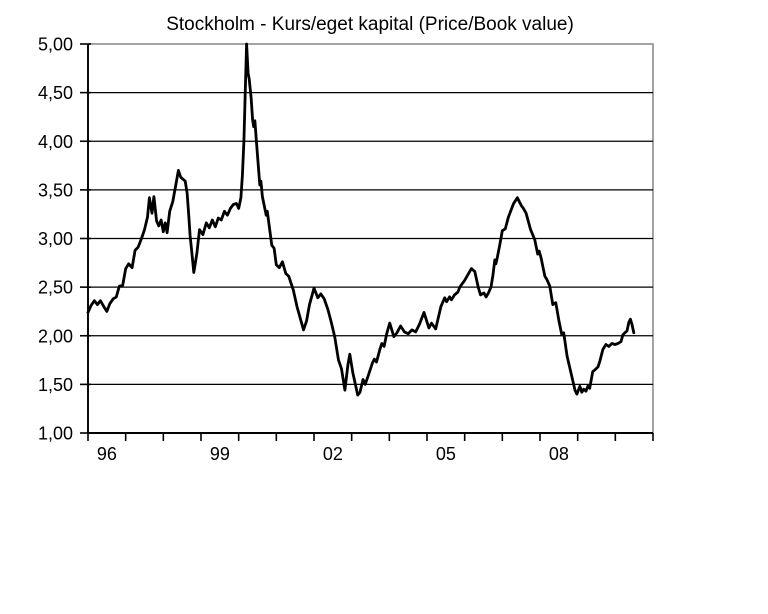 The height and width of the screenshot is (614, 768). What do you see at coordinates (446, 454) in the screenshot?
I see `x-axis-label: 05` at bounding box center [446, 454].